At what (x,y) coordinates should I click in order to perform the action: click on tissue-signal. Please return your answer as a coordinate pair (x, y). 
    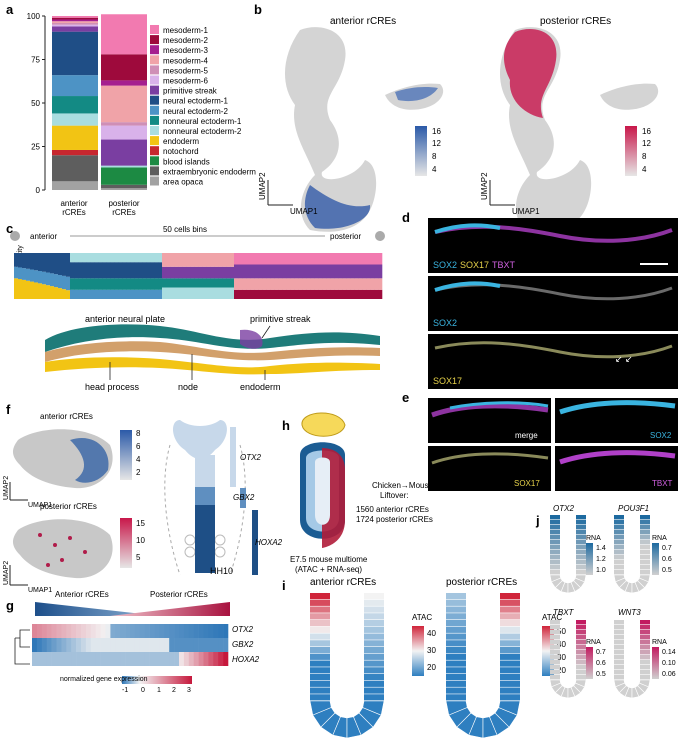
    Looking at the image, I should click on (467, 286).